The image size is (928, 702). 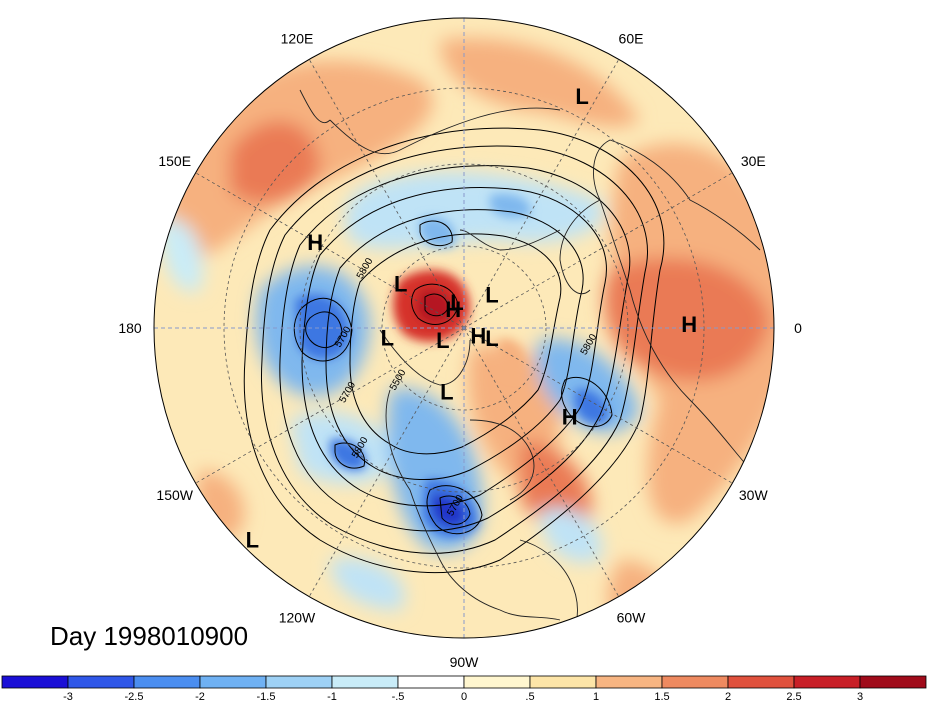 What do you see at coordinates (297, 39) in the screenshot?
I see `longitude-label: 120E` at bounding box center [297, 39].